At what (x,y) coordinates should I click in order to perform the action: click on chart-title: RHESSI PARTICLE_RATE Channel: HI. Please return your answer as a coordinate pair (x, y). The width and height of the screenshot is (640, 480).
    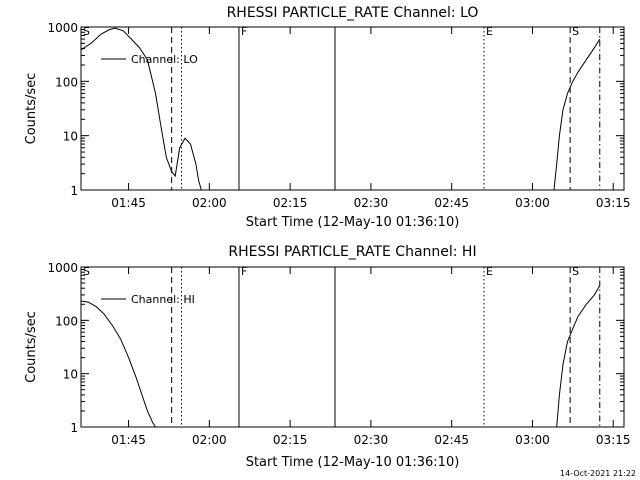
    Looking at the image, I should click on (352, 252).